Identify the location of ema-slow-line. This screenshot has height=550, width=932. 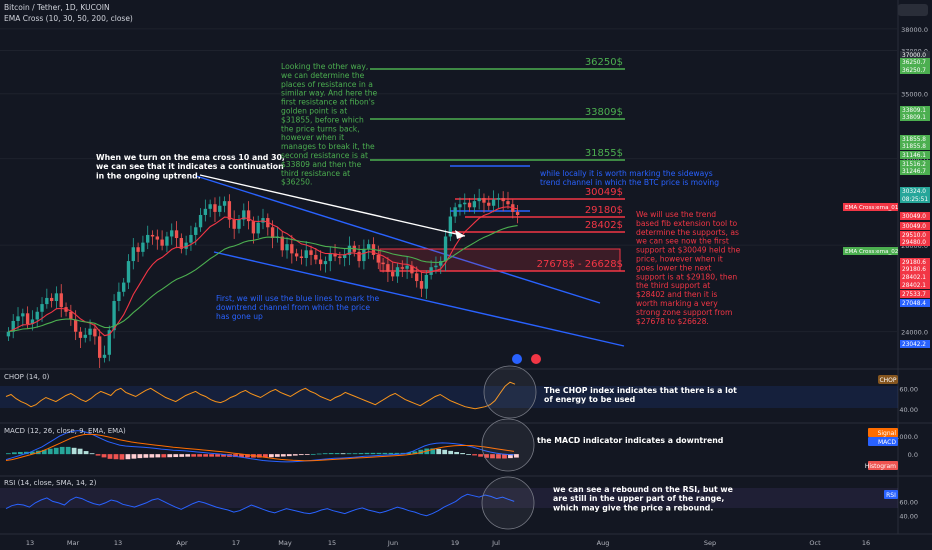
(263, 279).